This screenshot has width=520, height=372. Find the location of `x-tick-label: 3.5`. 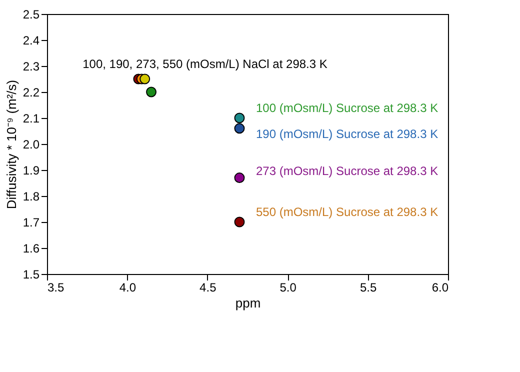

x-tick-label: 3.5 is located at coordinates (56, 287).